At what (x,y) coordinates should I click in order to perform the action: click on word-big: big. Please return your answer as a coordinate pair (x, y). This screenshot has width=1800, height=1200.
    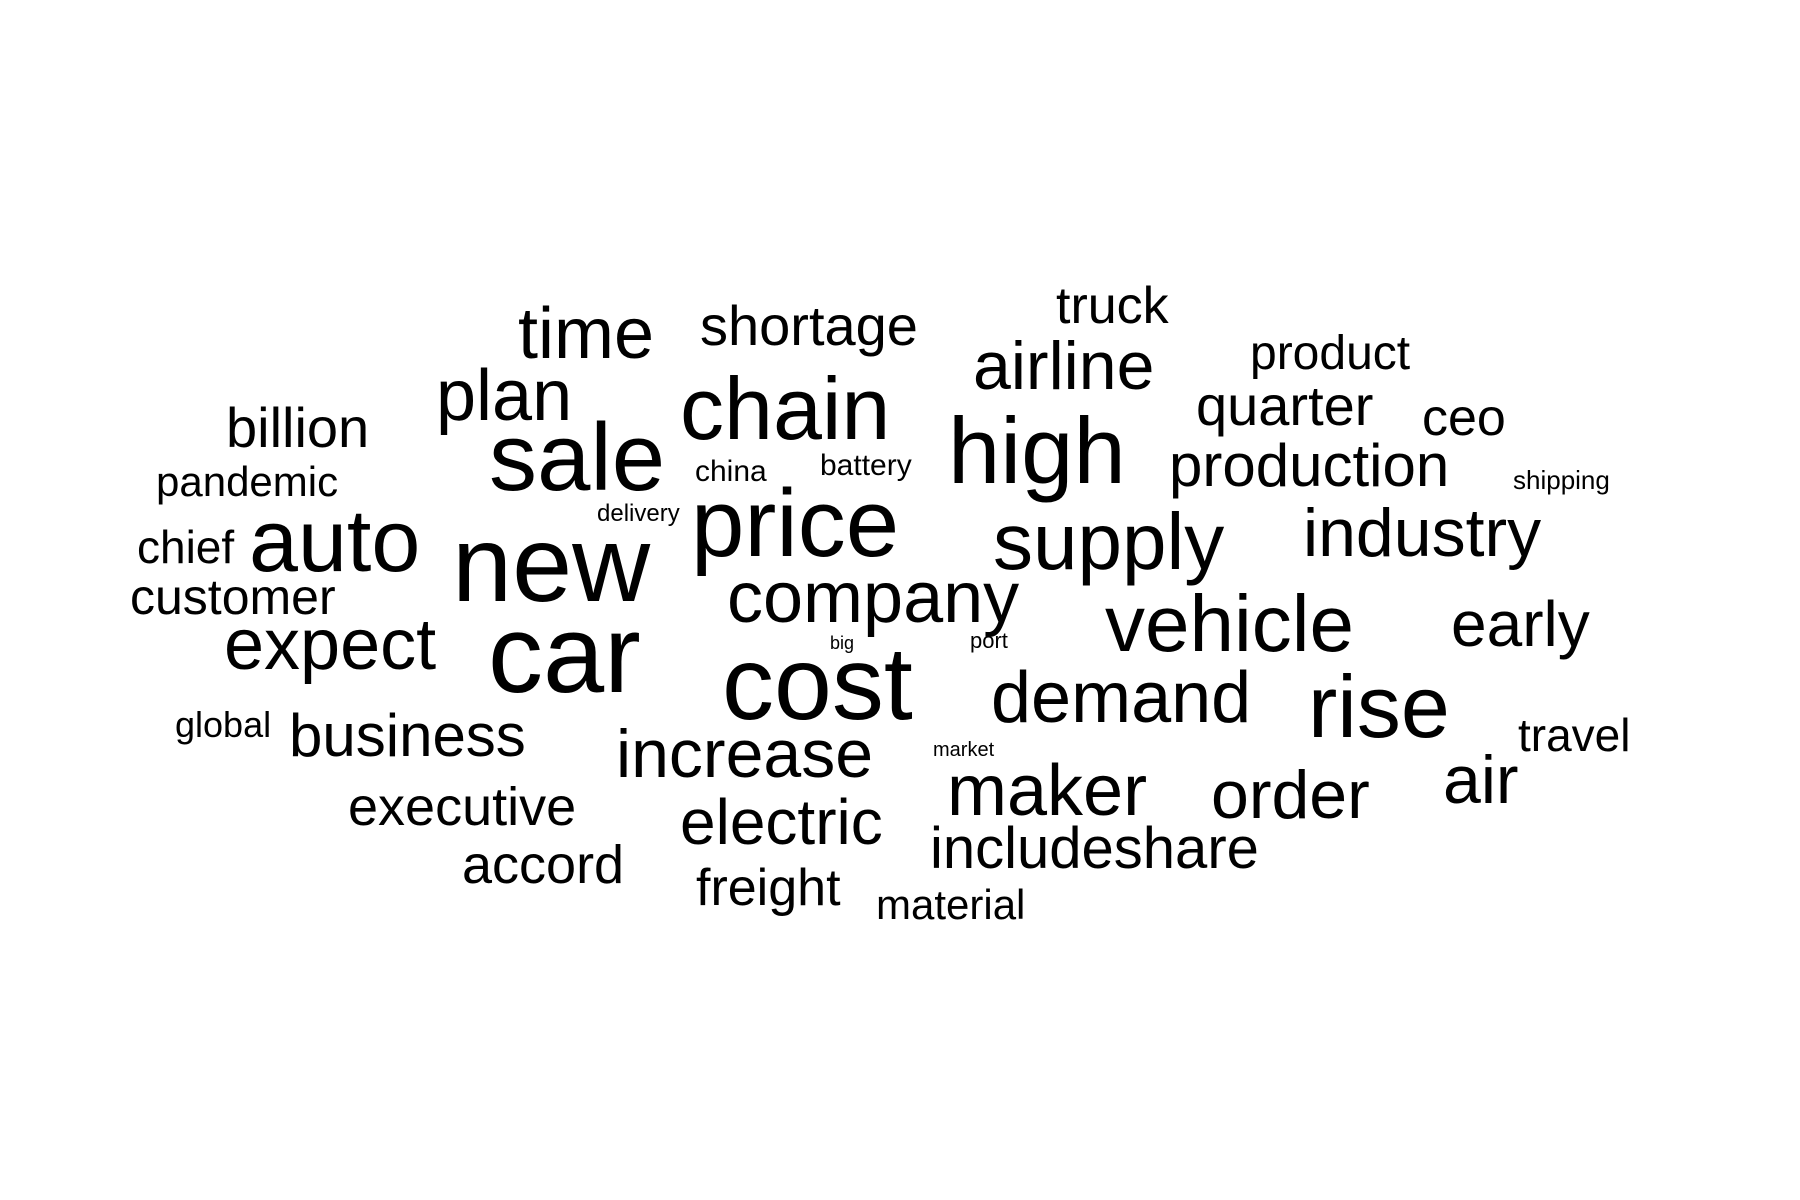
    Looking at the image, I should click on (842, 643).